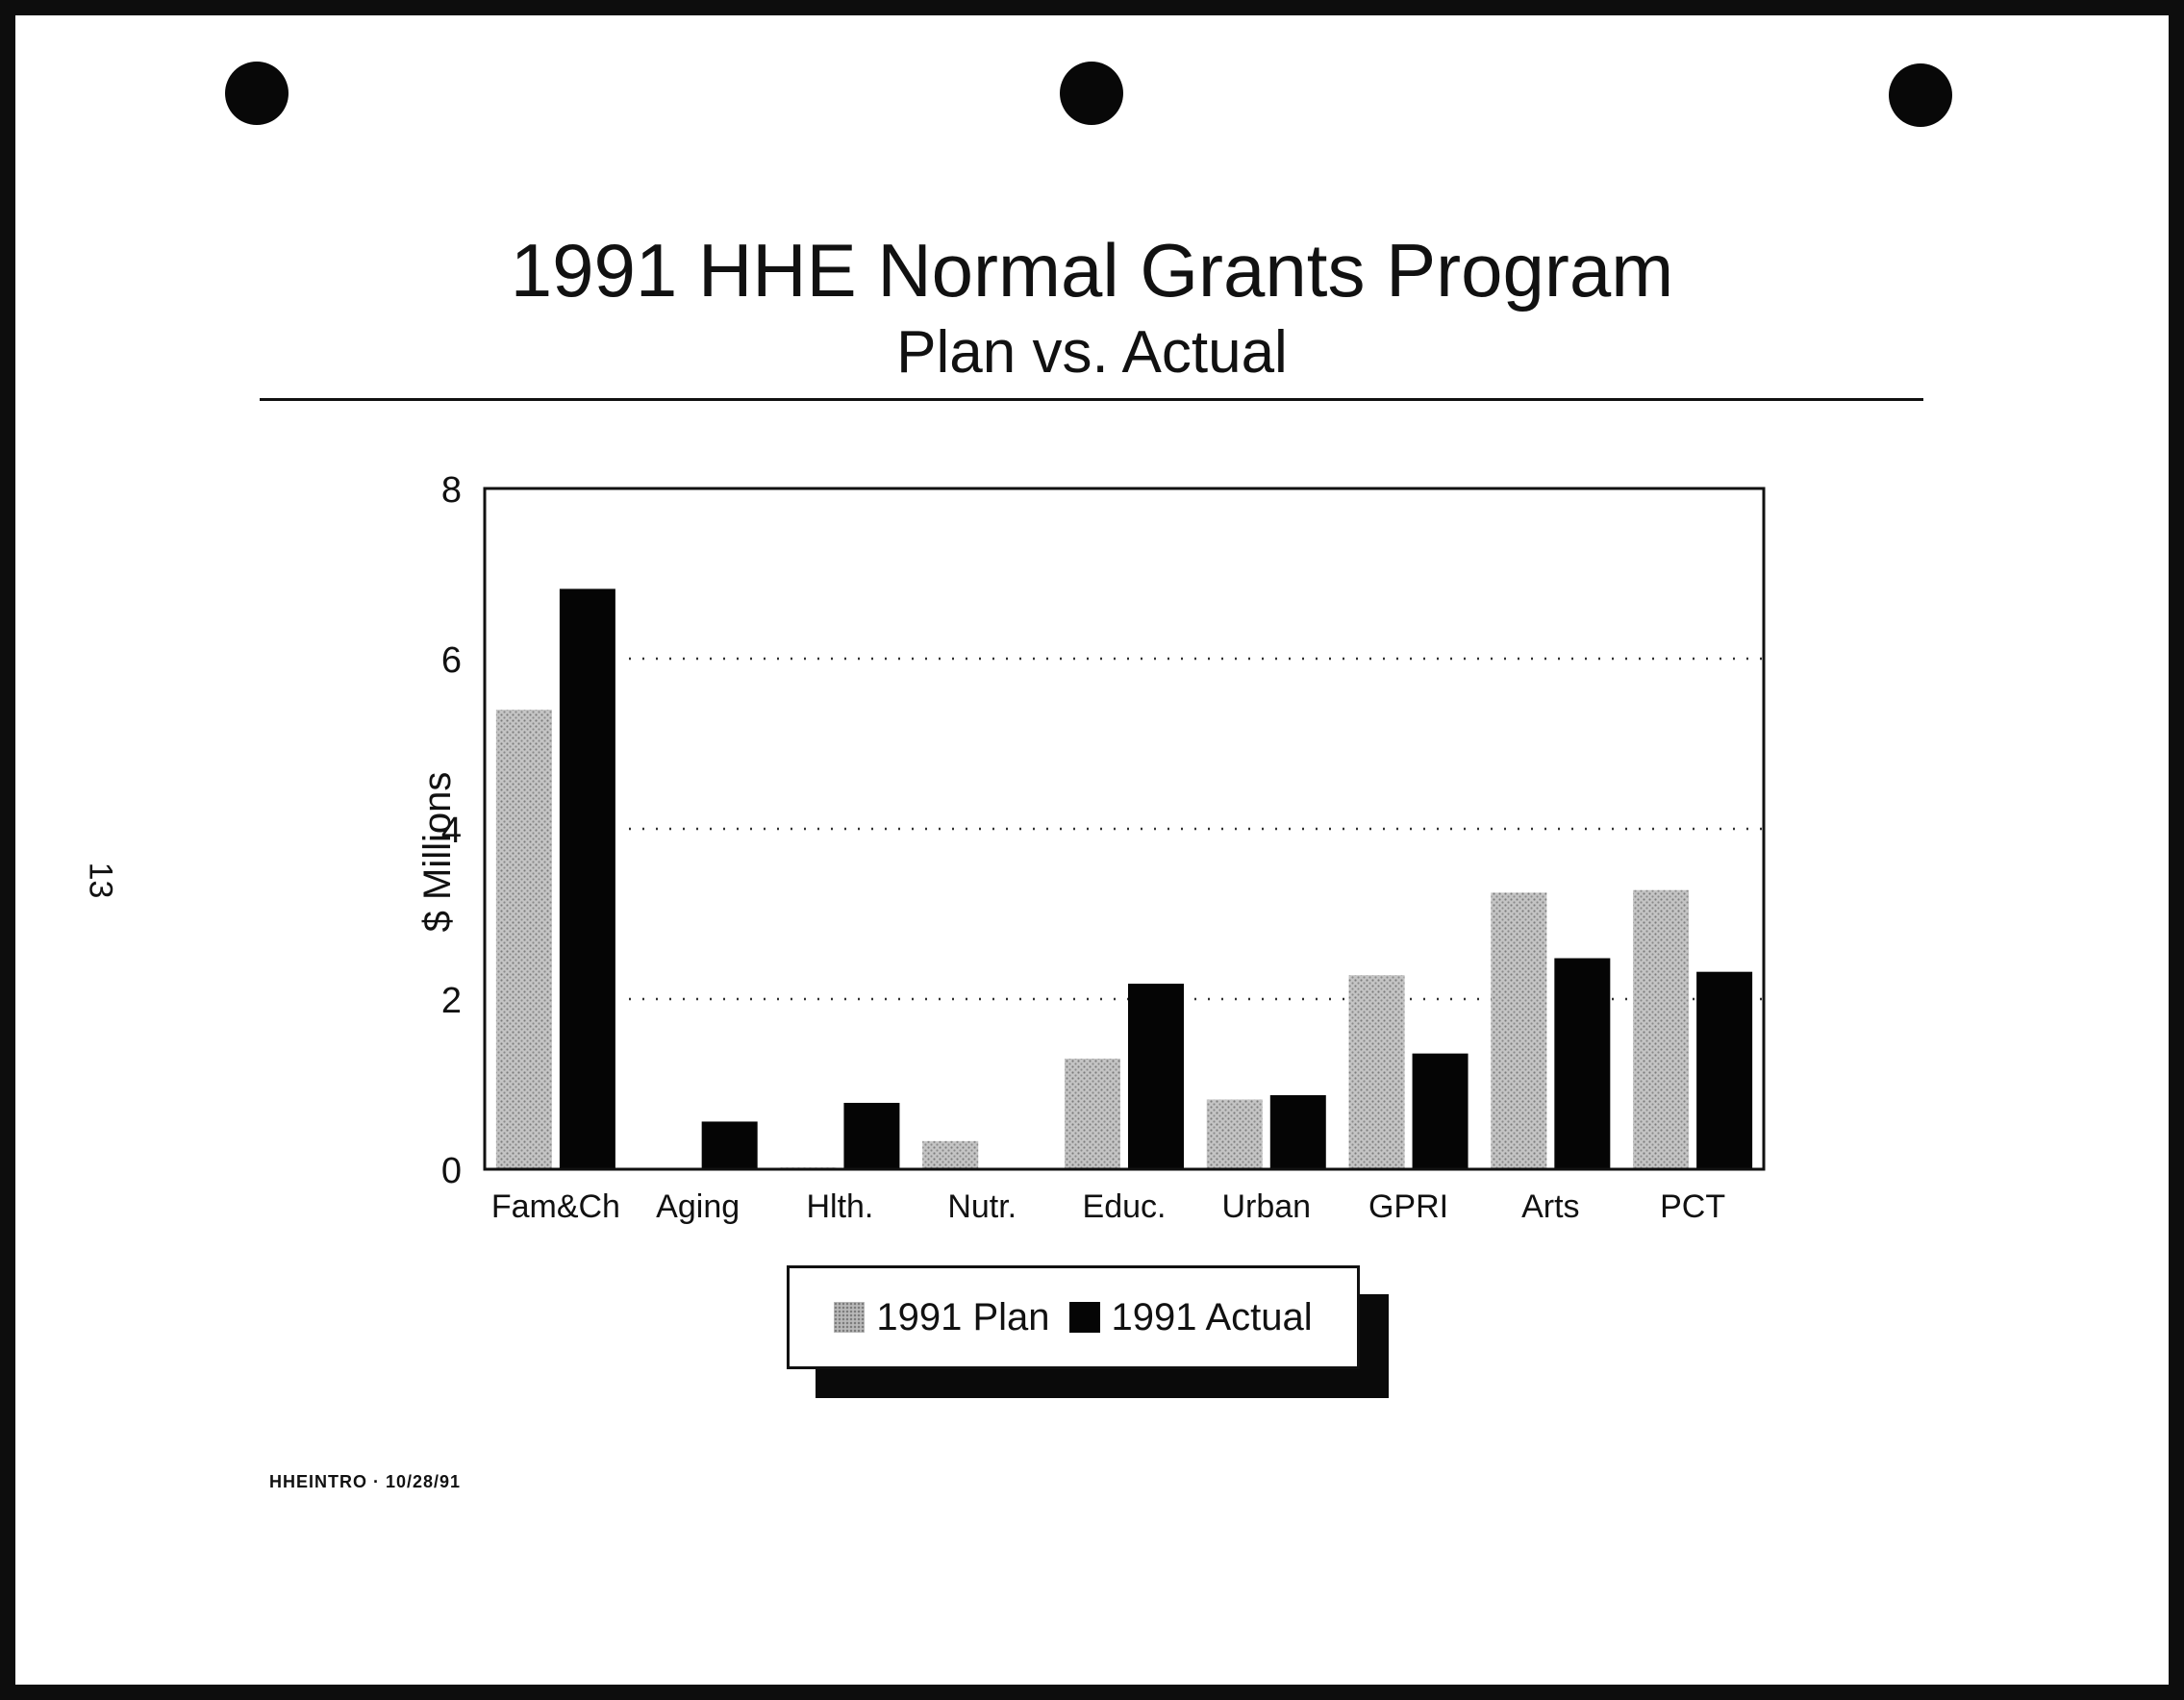 This screenshot has height=1700, width=2184. I want to click on punch-hole-right, so click(1921, 95).